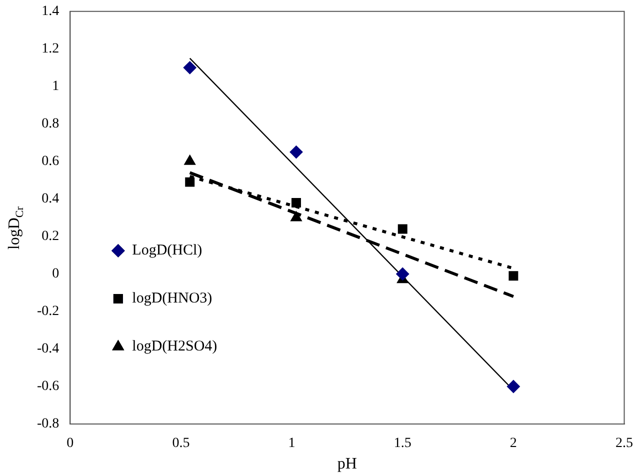 The height and width of the screenshot is (474, 636). Describe the element at coordinates (51, 49) in the screenshot. I see `y-tick-label: 1.2` at that location.